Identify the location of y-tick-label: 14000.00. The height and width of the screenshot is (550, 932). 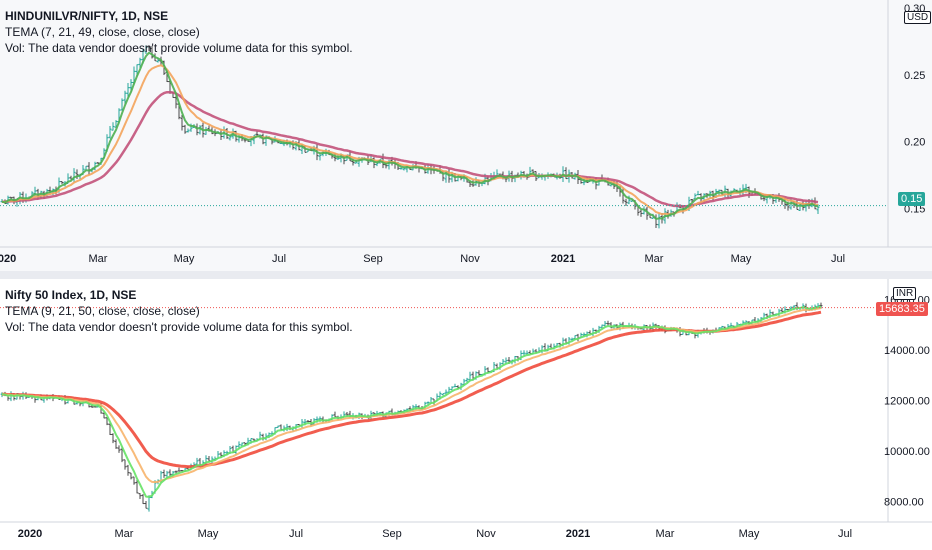
(907, 351).